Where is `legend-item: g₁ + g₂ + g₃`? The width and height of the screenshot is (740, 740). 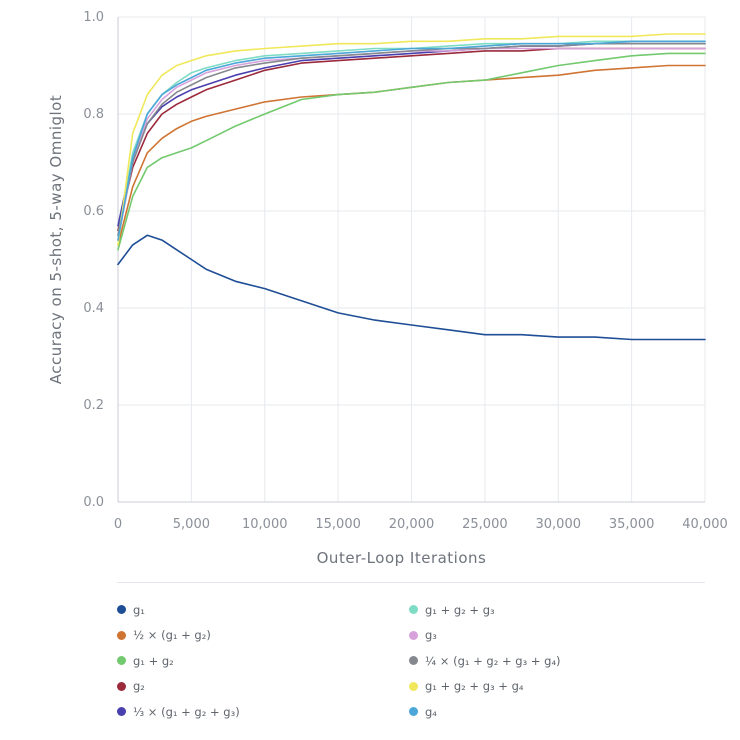 legend-item: g₁ + g₂ + g₃ is located at coordinates (543, 610).